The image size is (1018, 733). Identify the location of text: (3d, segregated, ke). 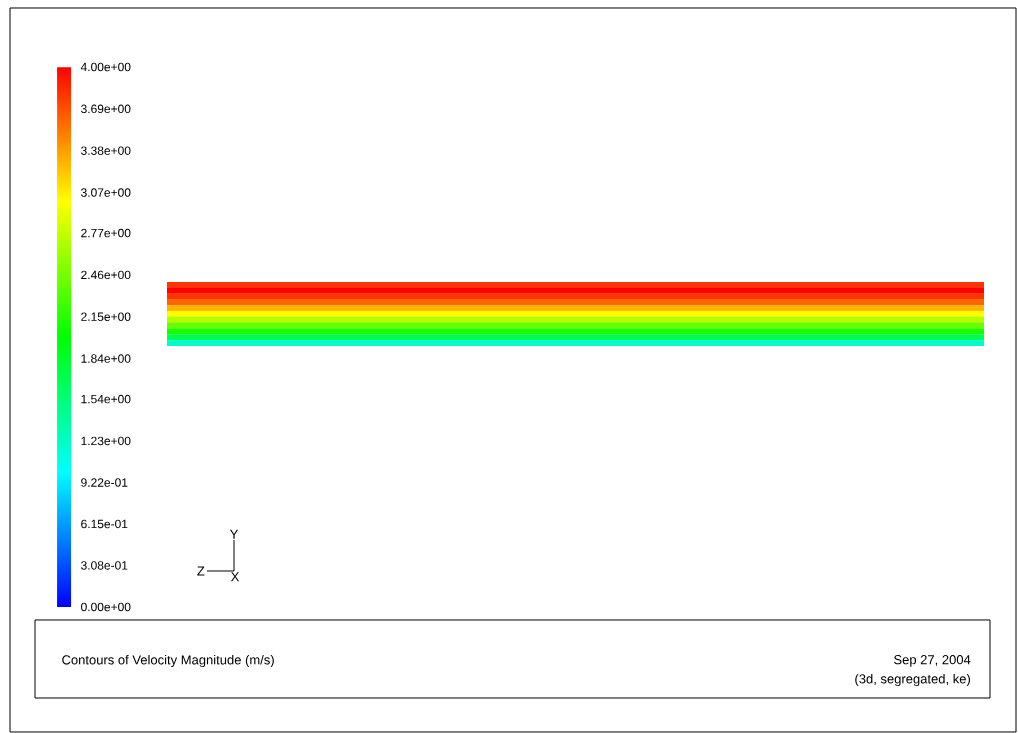
(912, 680).